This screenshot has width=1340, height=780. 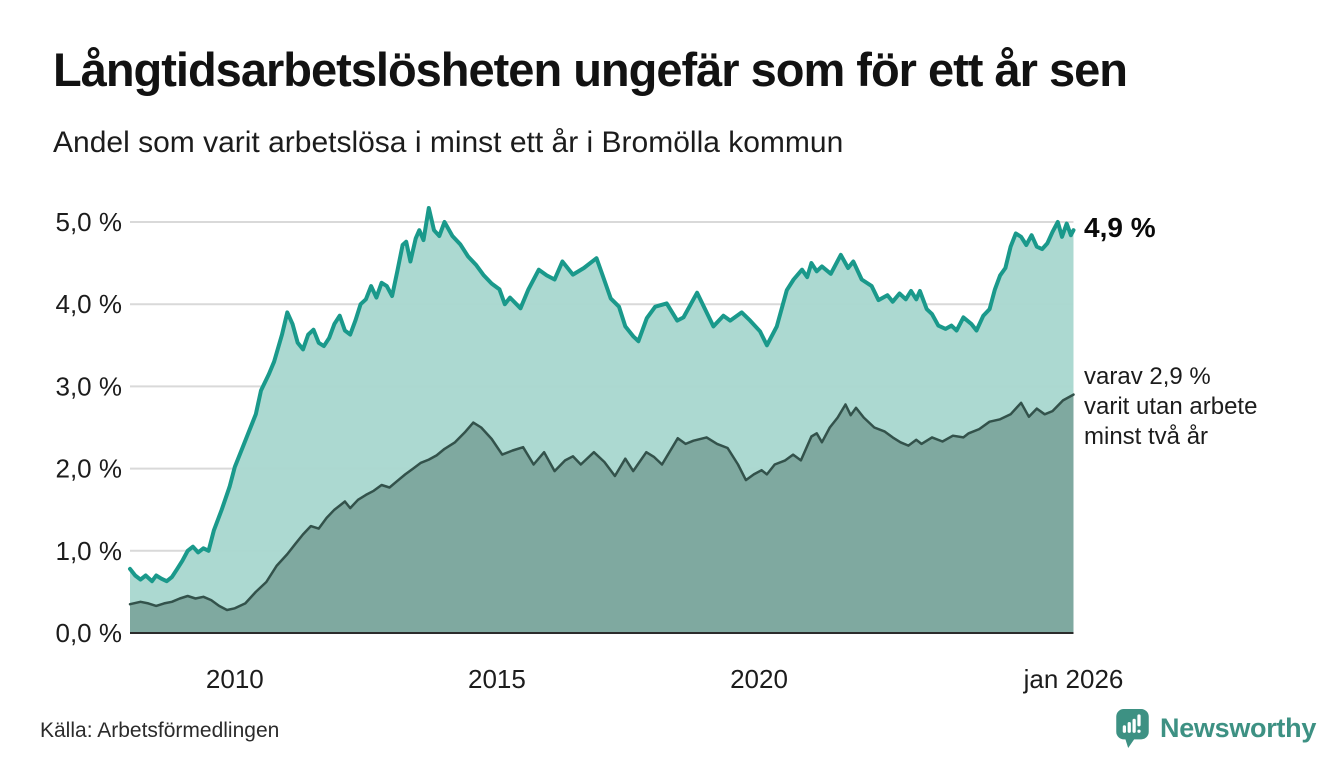 I want to click on annotation-line-3: minst två år, so click(x=1146, y=436).